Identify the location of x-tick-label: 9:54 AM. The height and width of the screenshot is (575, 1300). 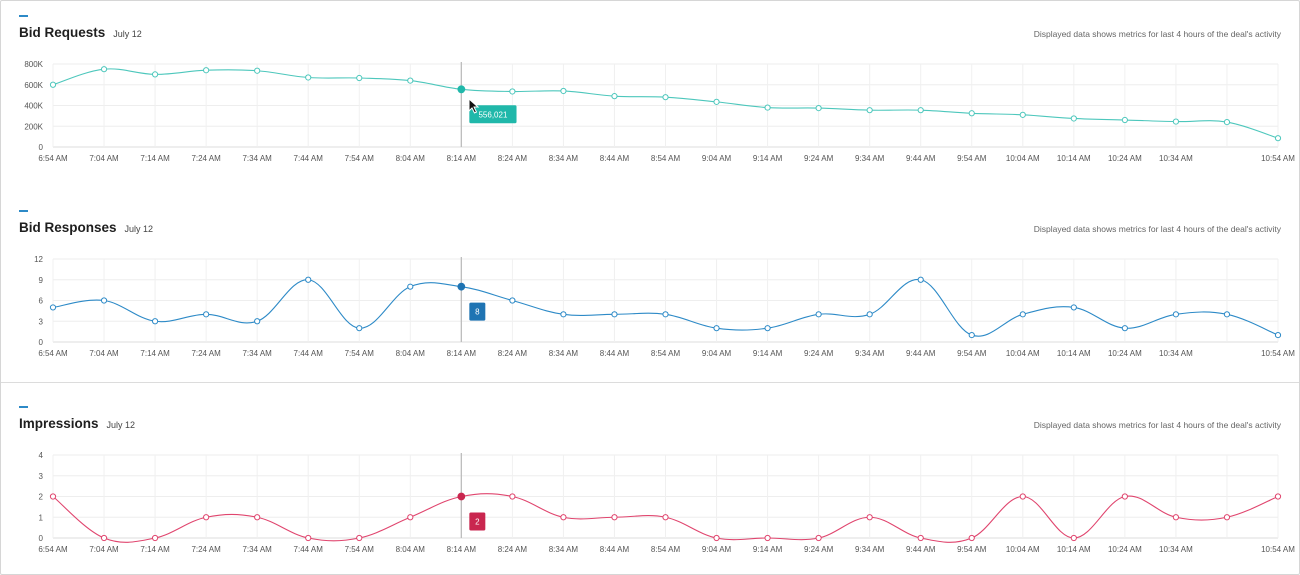
(972, 353).